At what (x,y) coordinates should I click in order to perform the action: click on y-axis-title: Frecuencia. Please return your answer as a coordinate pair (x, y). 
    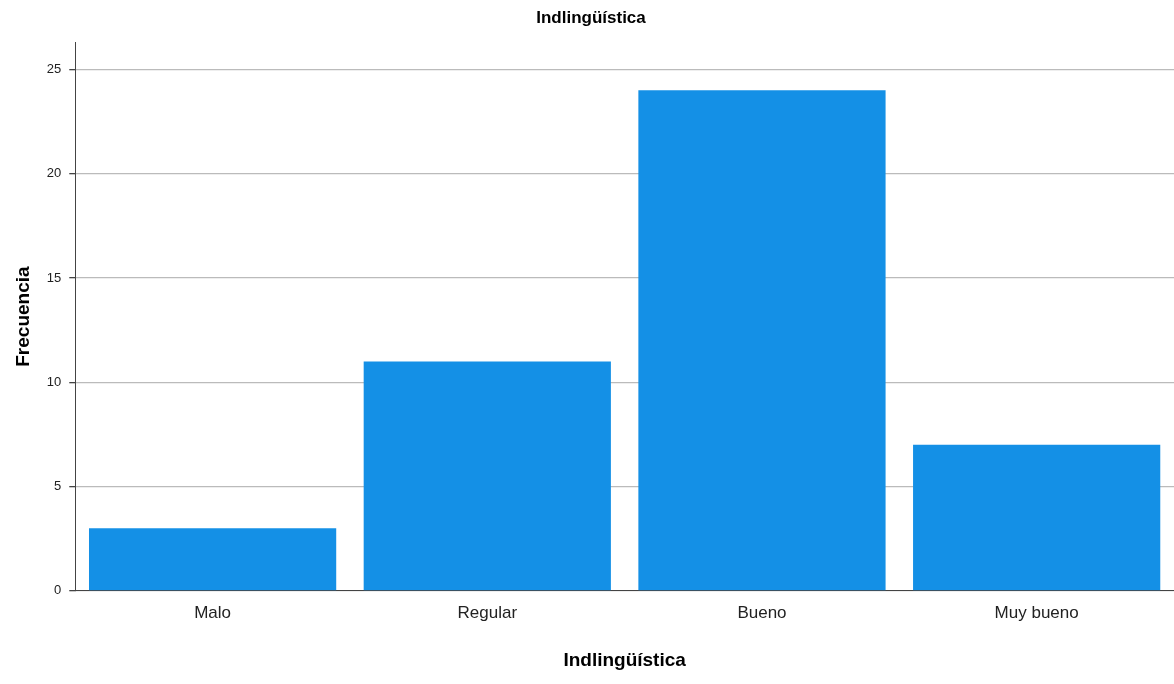
    Looking at the image, I should click on (22, 316).